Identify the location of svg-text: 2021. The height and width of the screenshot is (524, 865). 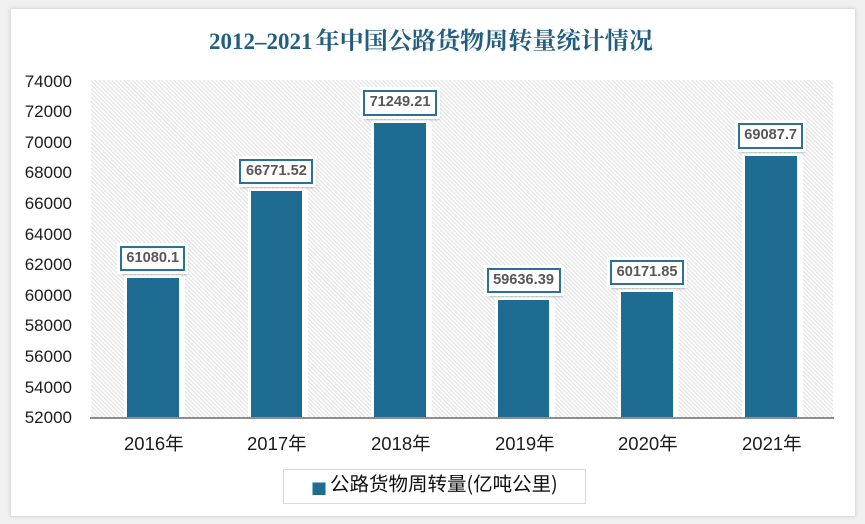
(762, 443).